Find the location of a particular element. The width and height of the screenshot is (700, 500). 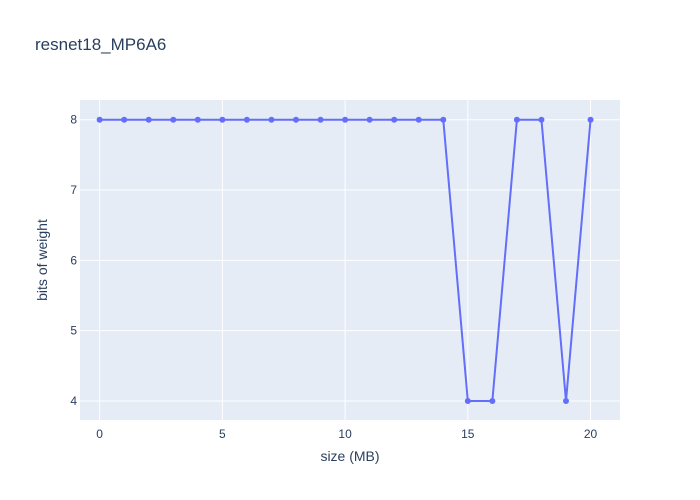

x-tick-label: 10 is located at coordinates (345, 434).